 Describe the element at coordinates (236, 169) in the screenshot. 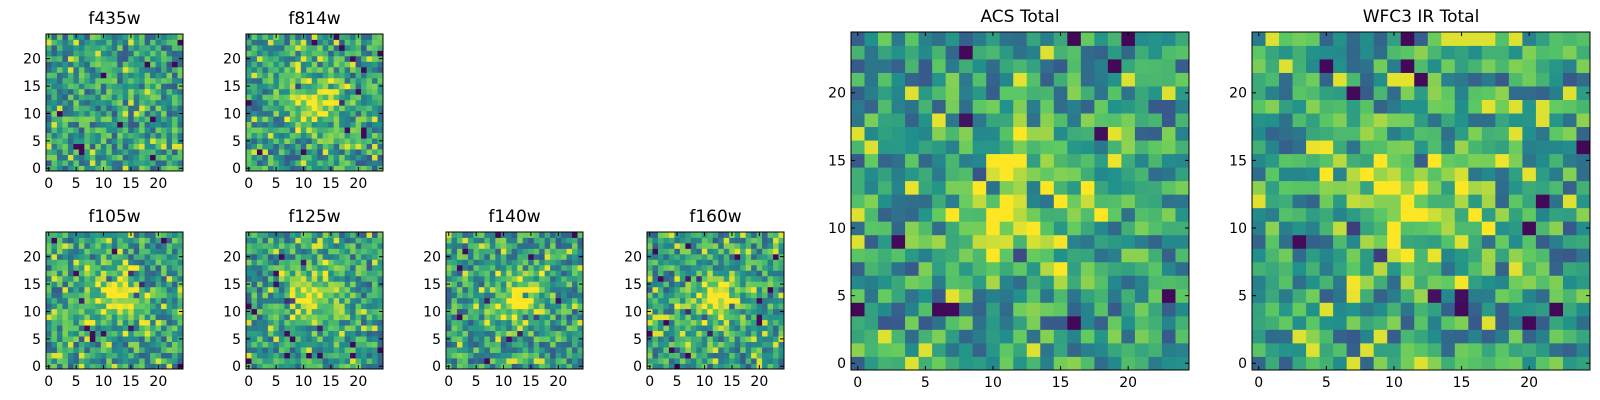

I see `y-tick-label: 0` at that location.